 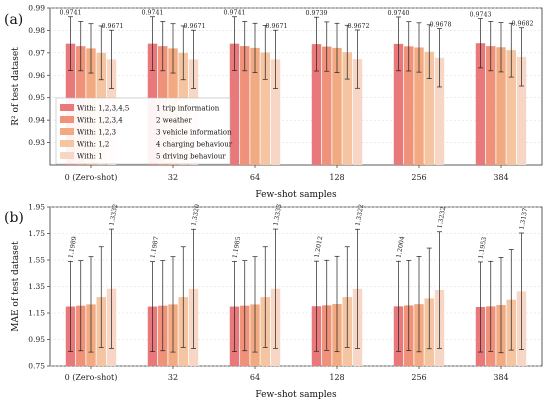 I want to click on data-label: 0.9743, so click(x=480, y=15).